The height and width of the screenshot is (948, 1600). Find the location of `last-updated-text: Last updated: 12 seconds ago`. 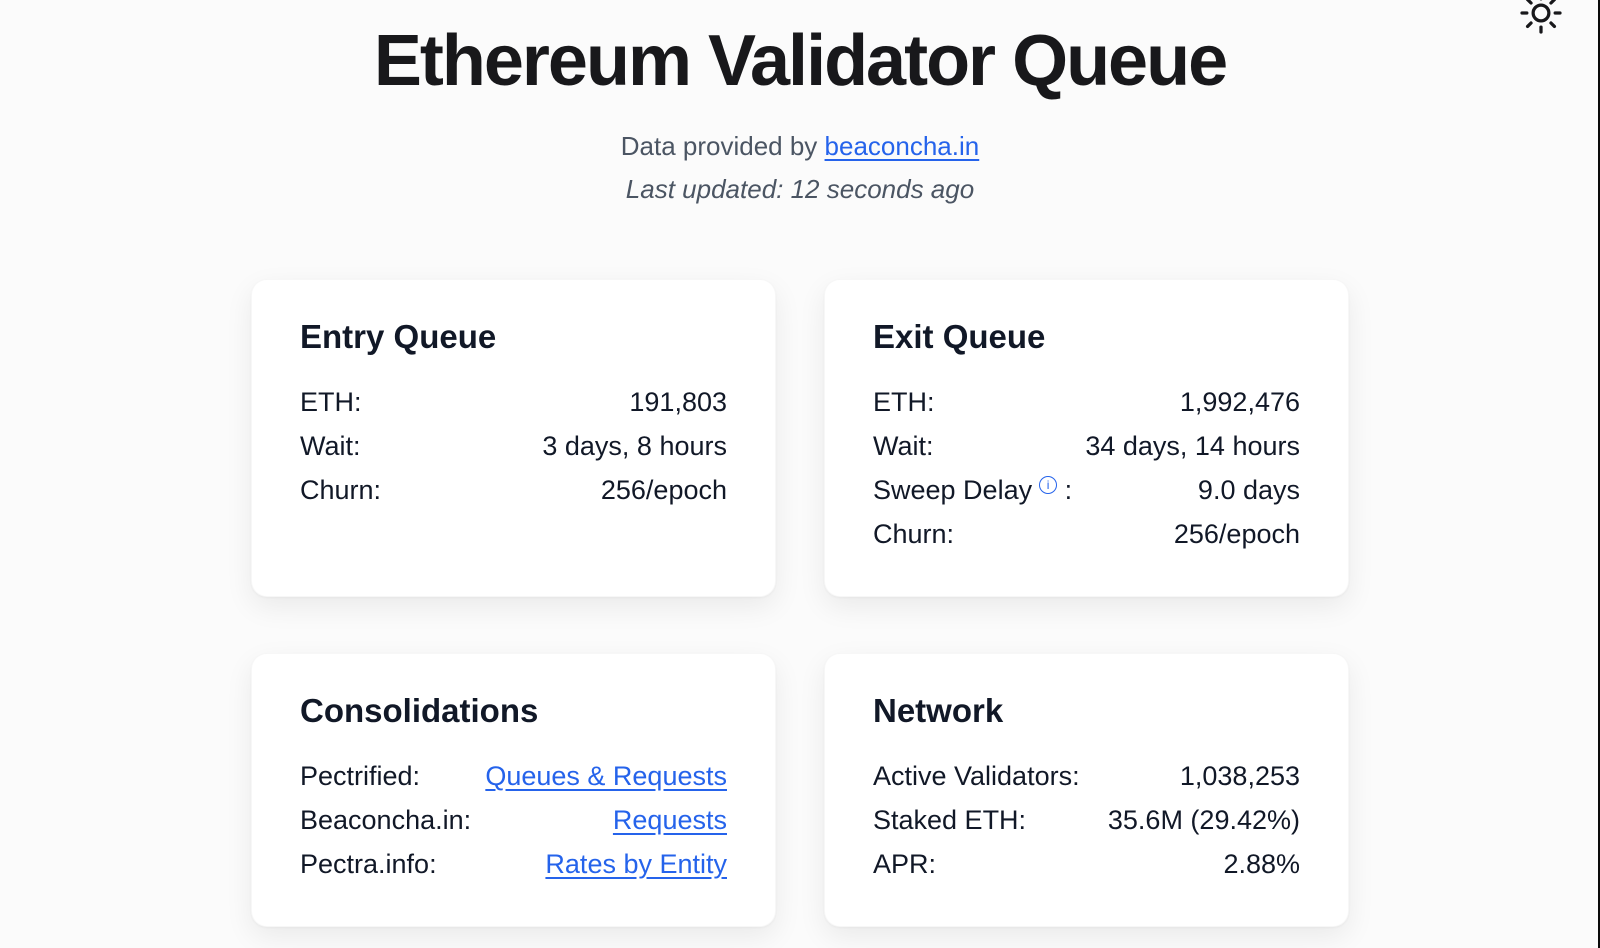

last-updated-text: Last updated: 12 seconds ago is located at coordinates (800, 189).